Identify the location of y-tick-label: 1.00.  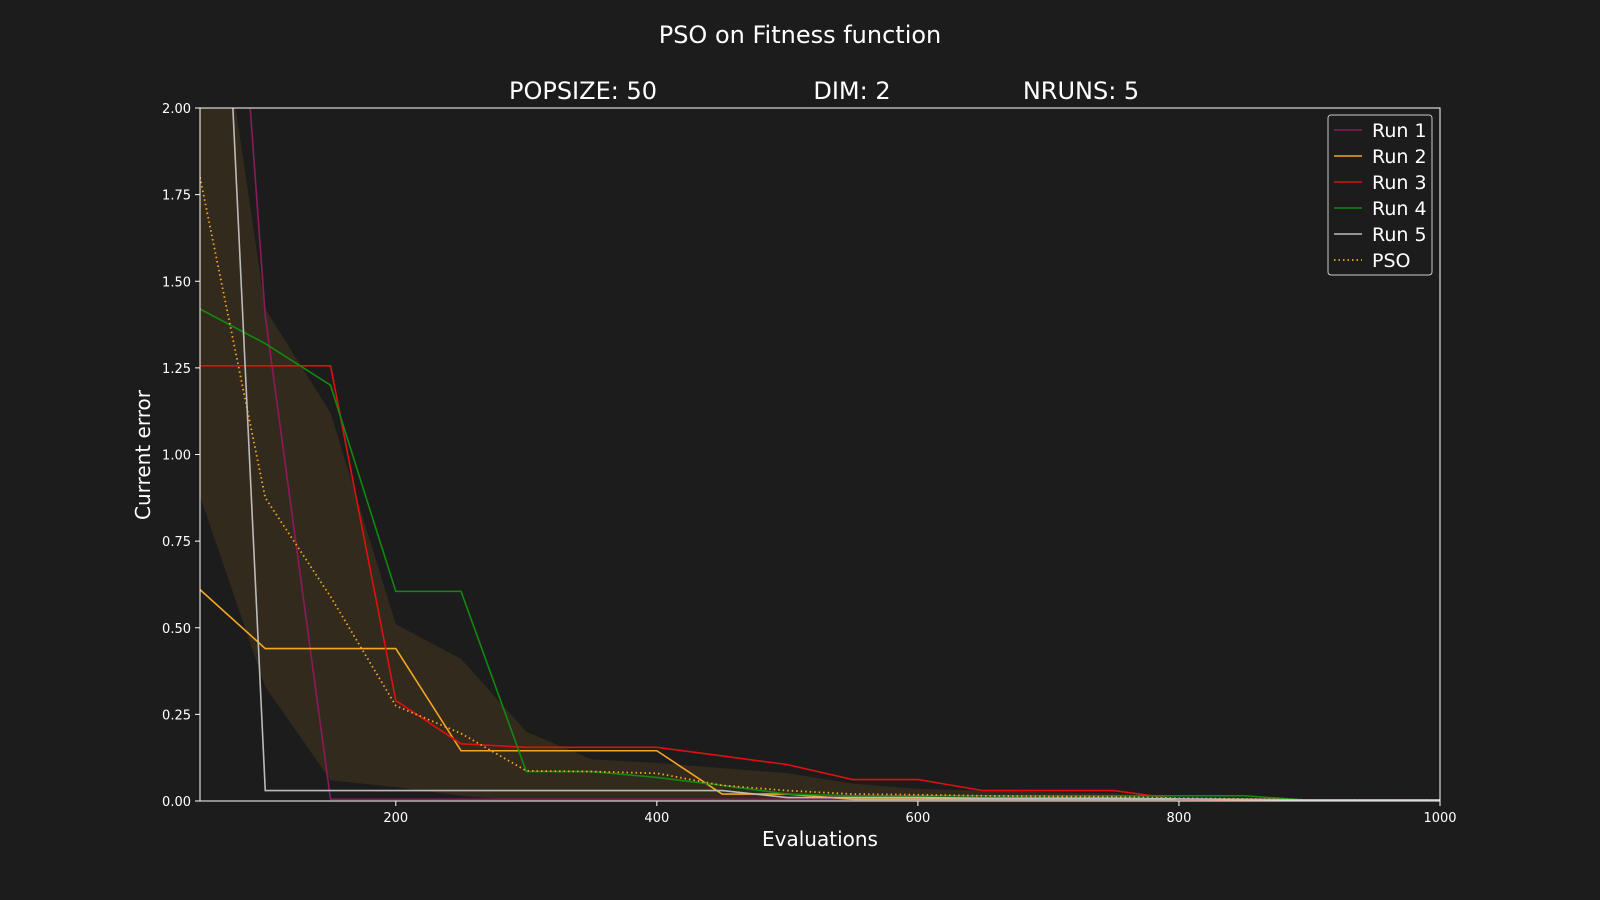
(176, 456).